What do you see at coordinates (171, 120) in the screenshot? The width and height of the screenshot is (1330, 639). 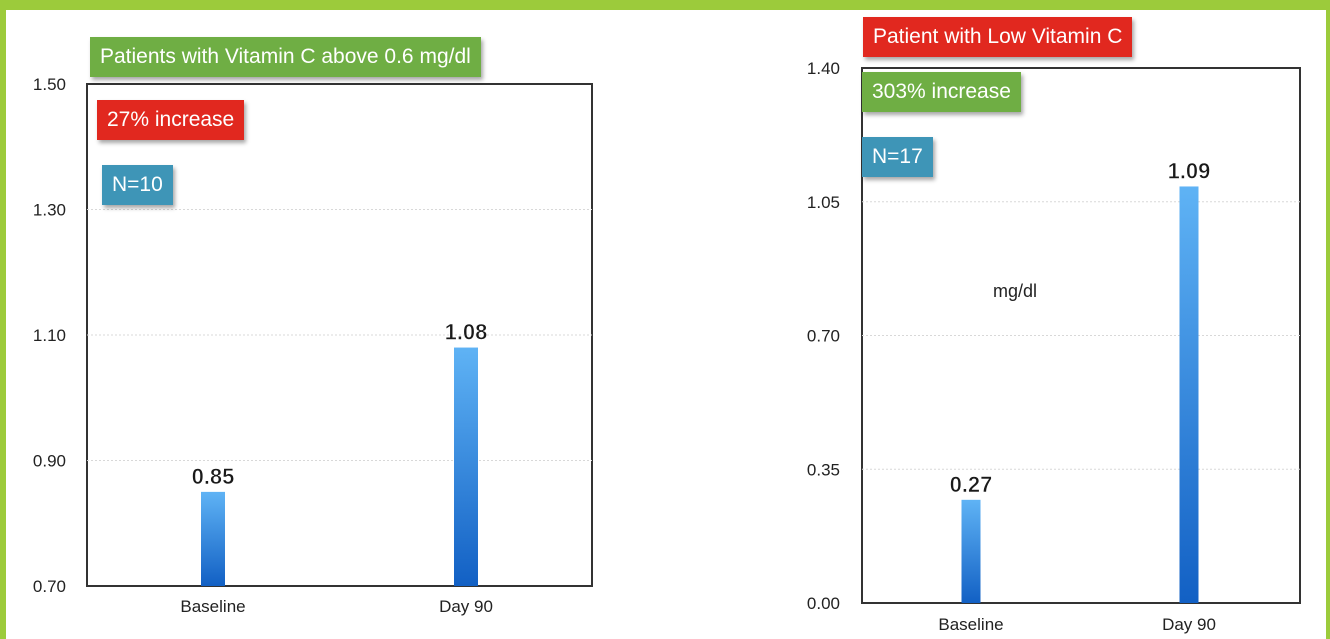 I see `chart-left-increase-badge: 27% increase` at bounding box center [171, 120].